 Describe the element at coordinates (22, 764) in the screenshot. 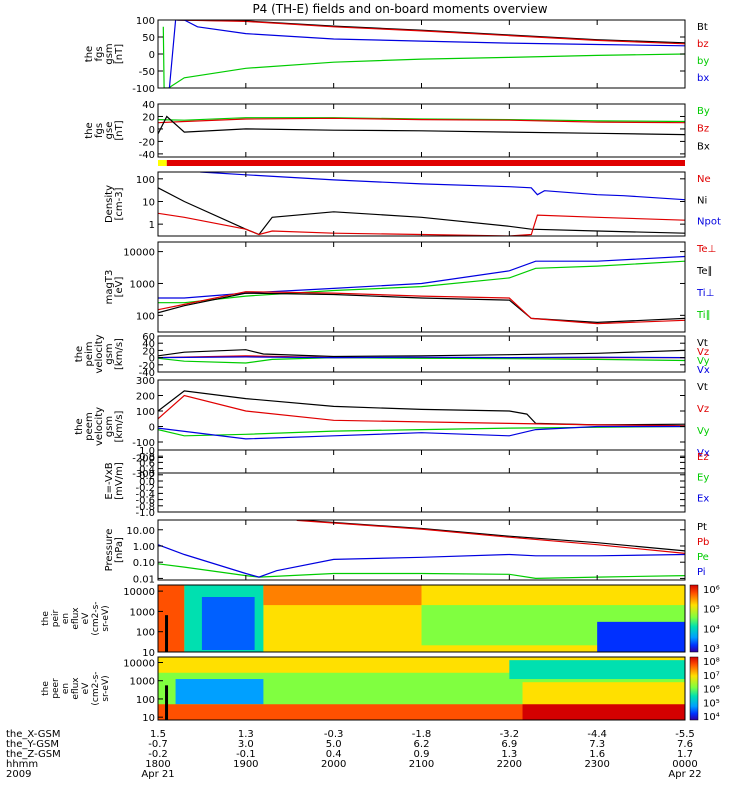

I see `ephem-row-label: hhmm` at that location.